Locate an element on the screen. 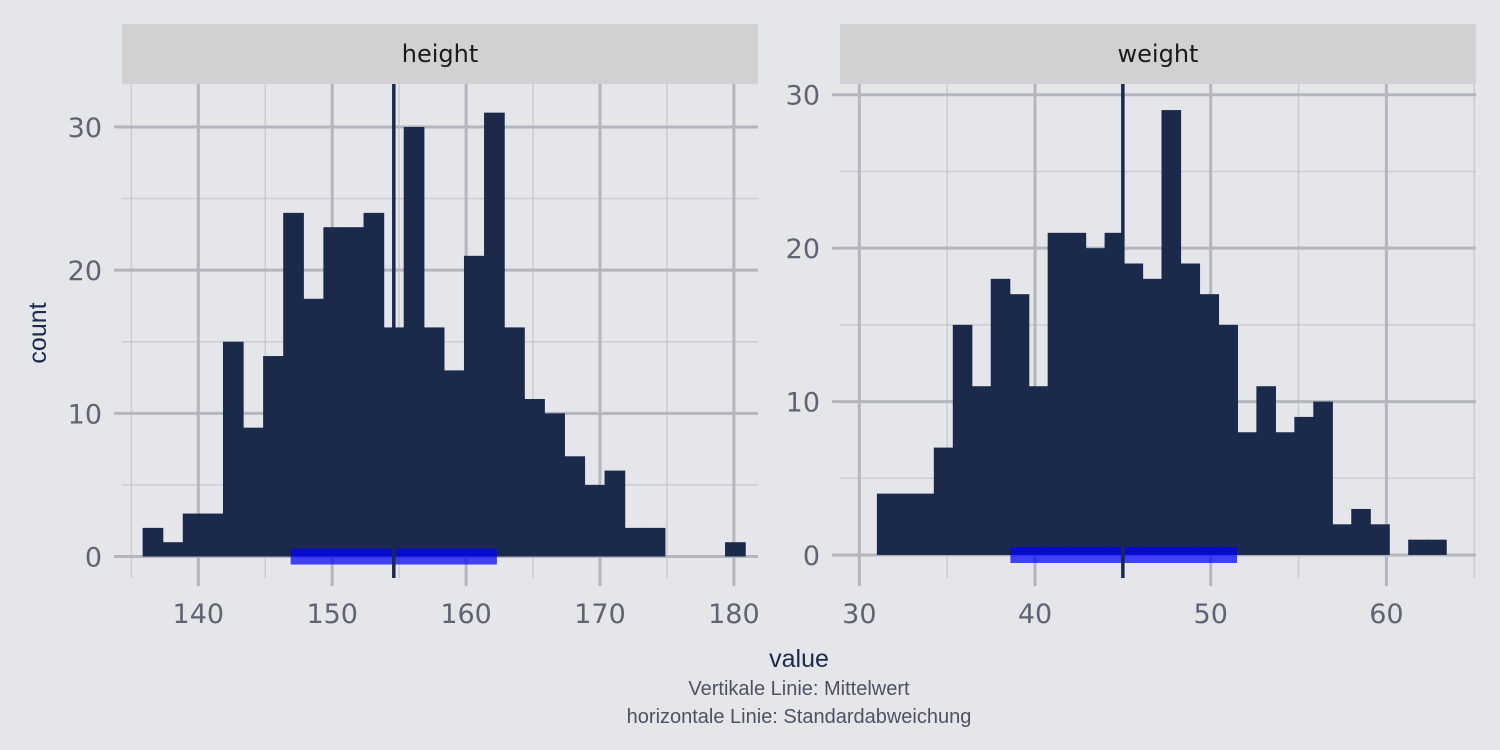 This screenshot has width=1500, height=750. x-tick-label: 40 is located at coordinates (1035, 614).